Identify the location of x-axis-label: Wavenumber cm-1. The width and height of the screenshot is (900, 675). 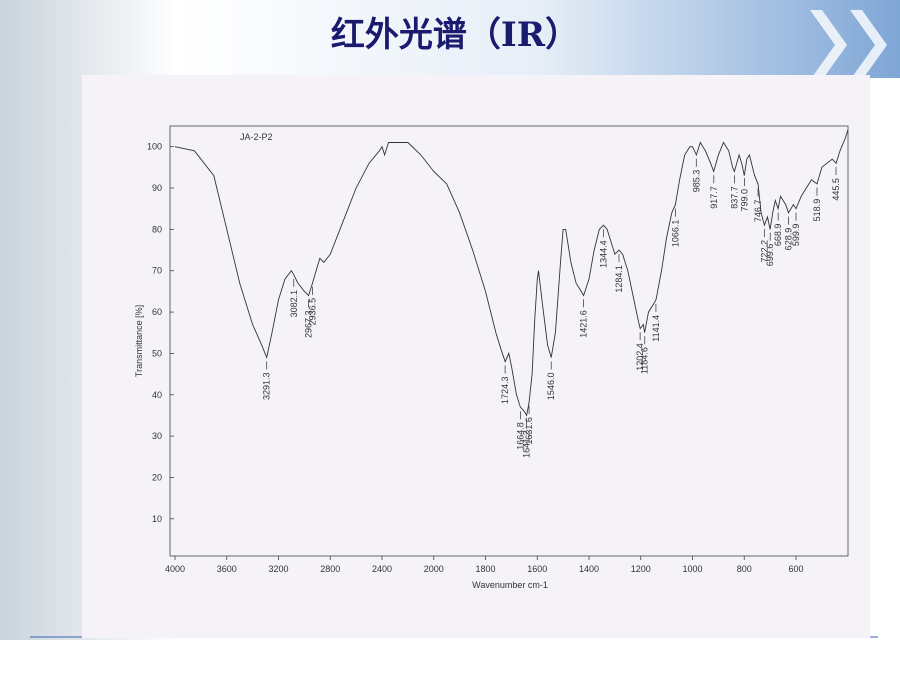
(510, 585).